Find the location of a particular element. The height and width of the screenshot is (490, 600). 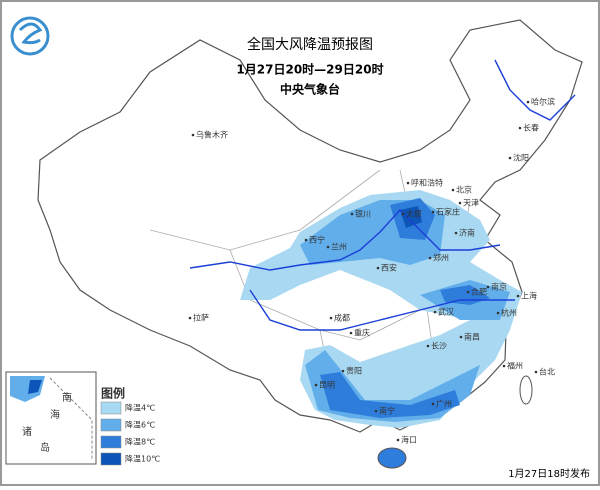

city-label: 沈阳 is located at coordinates (521, 158).